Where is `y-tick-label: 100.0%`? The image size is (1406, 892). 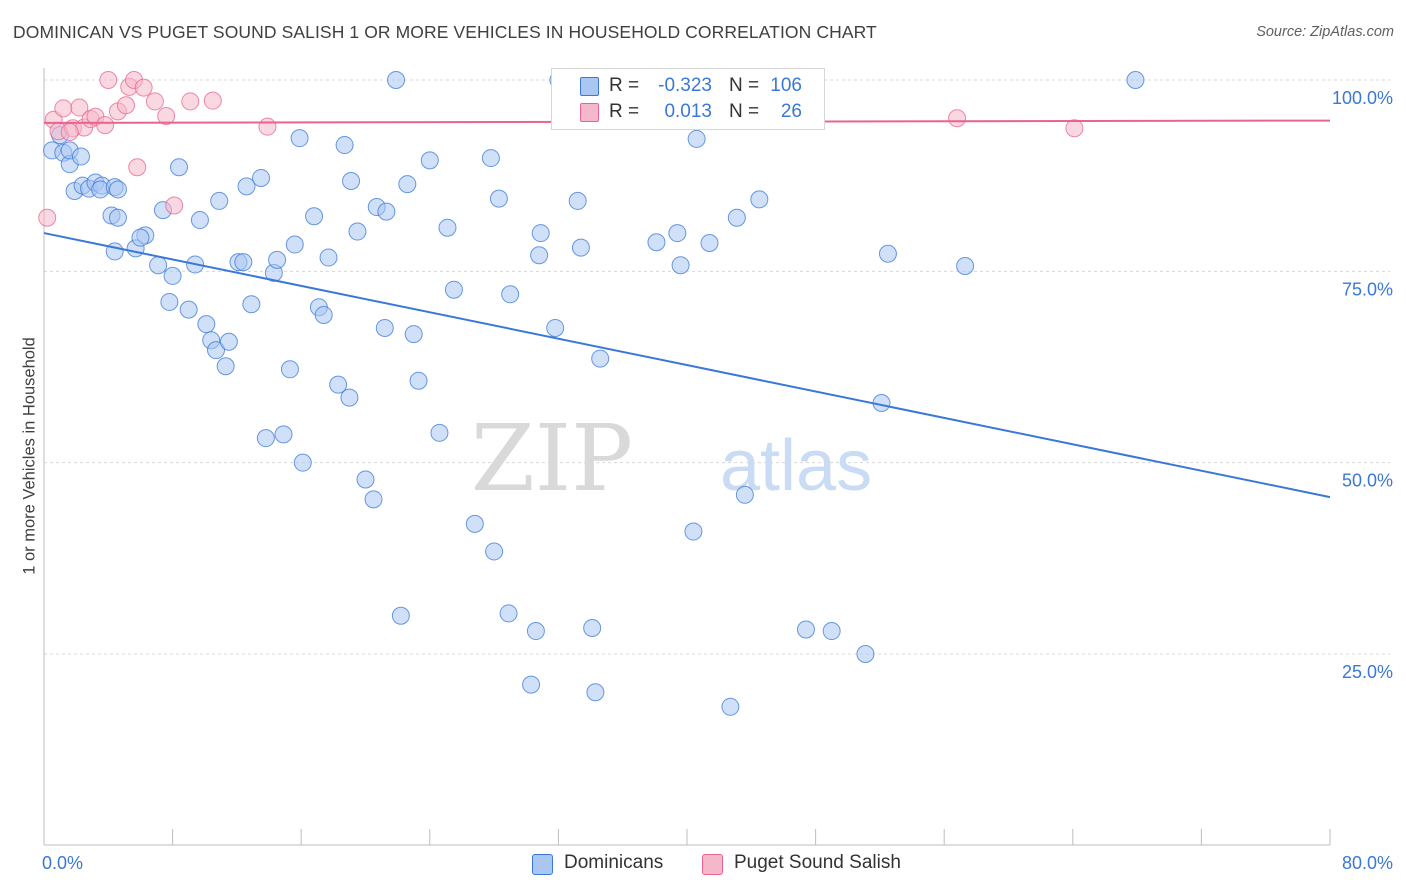 y-tick-label: 100.0% is located at coordinates (1362, 98).